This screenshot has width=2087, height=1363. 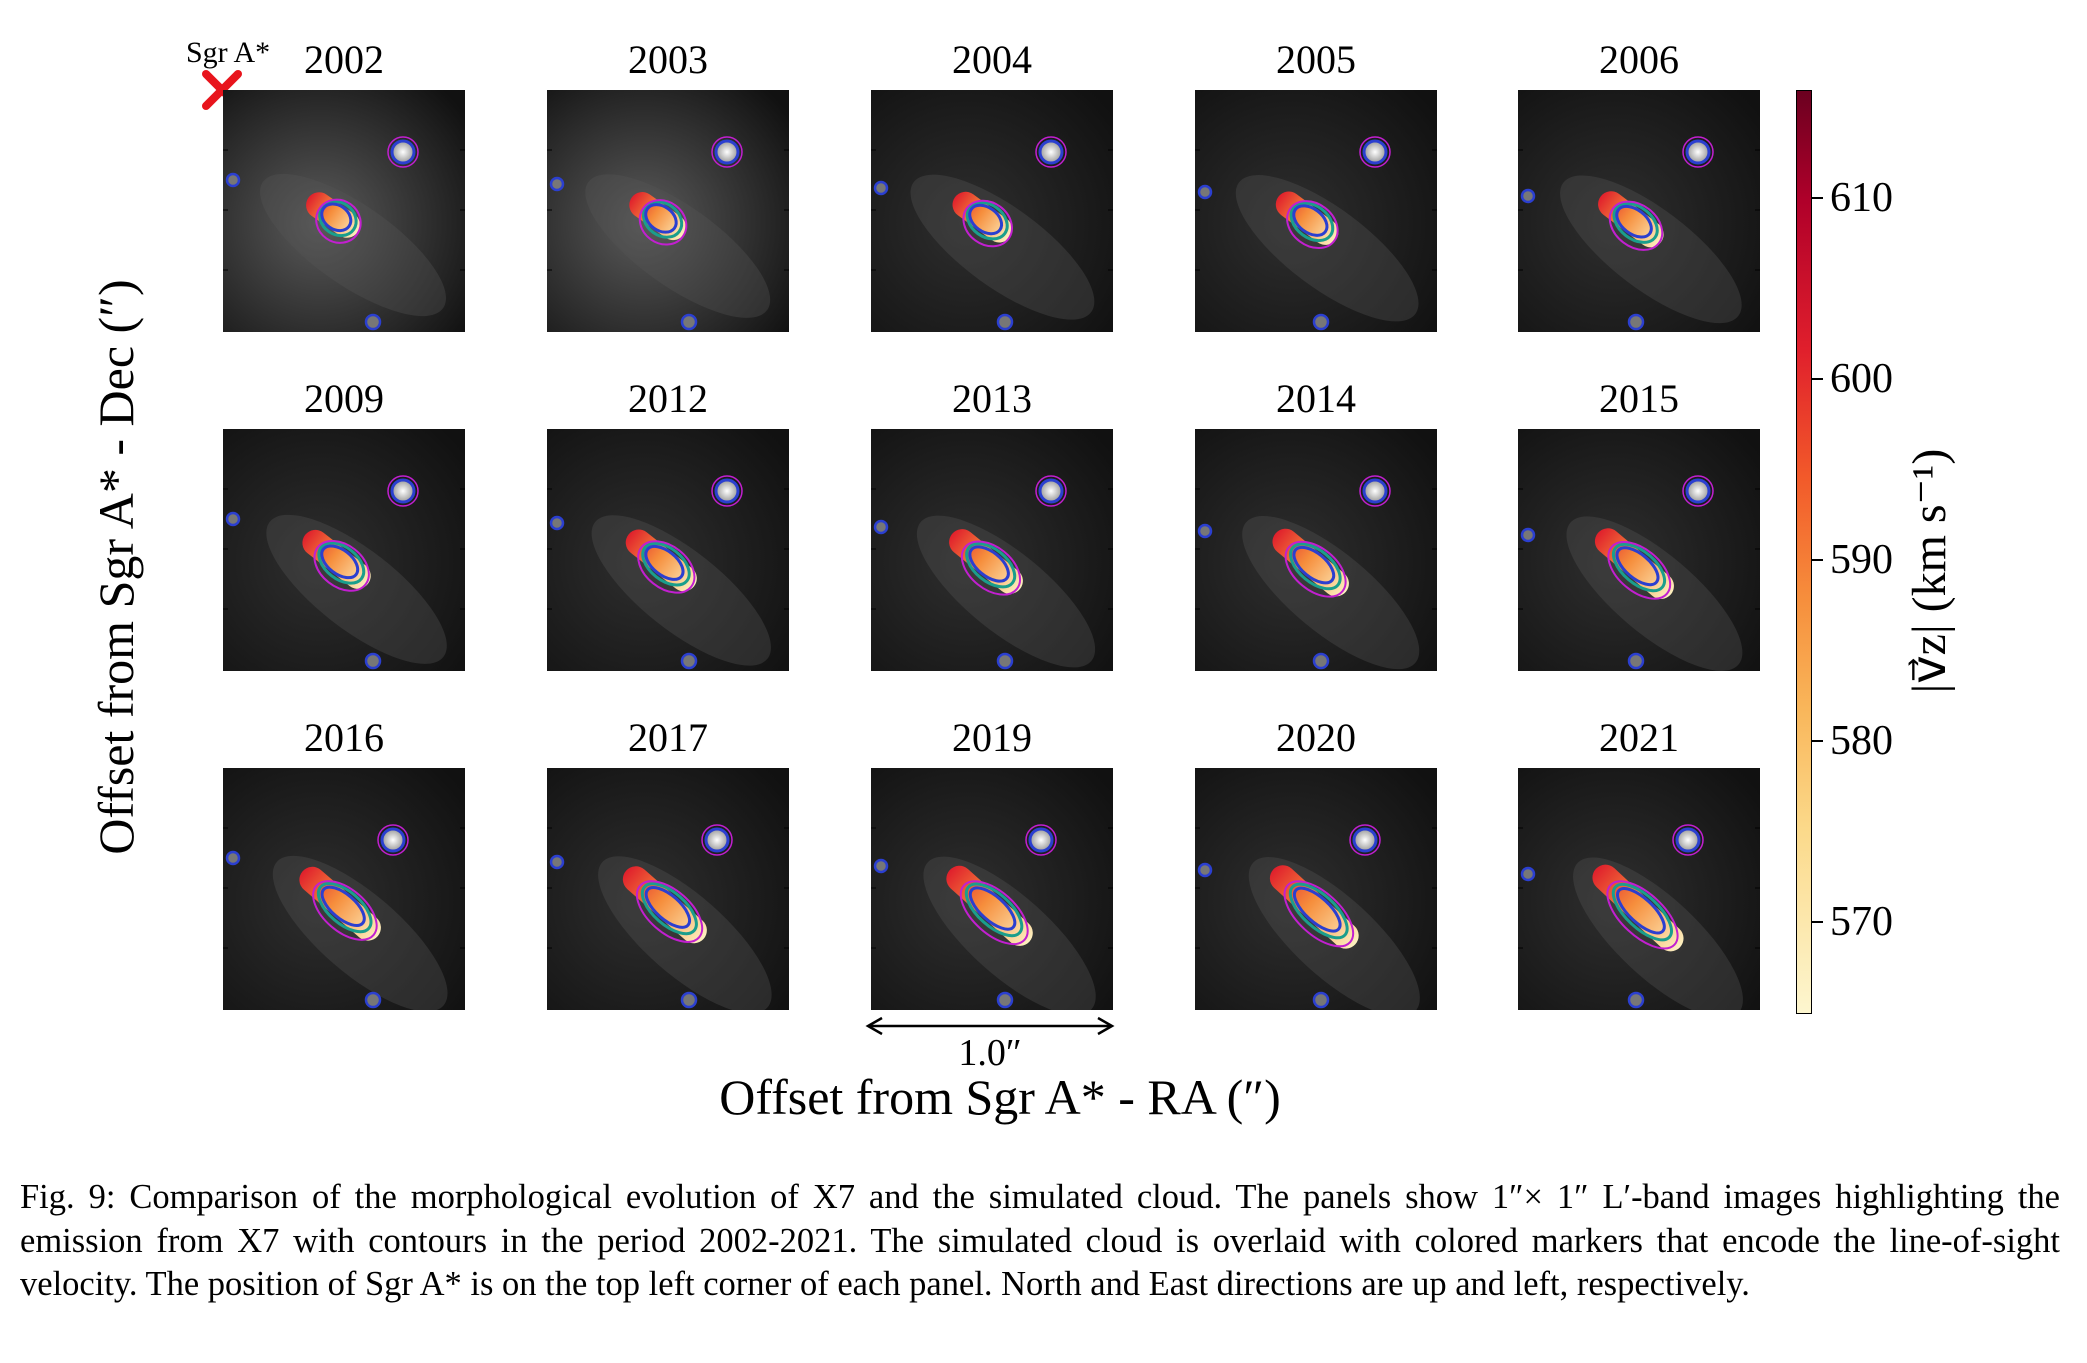 I want to click on panel-title-2012: 2012, so click(x=668, y=398).